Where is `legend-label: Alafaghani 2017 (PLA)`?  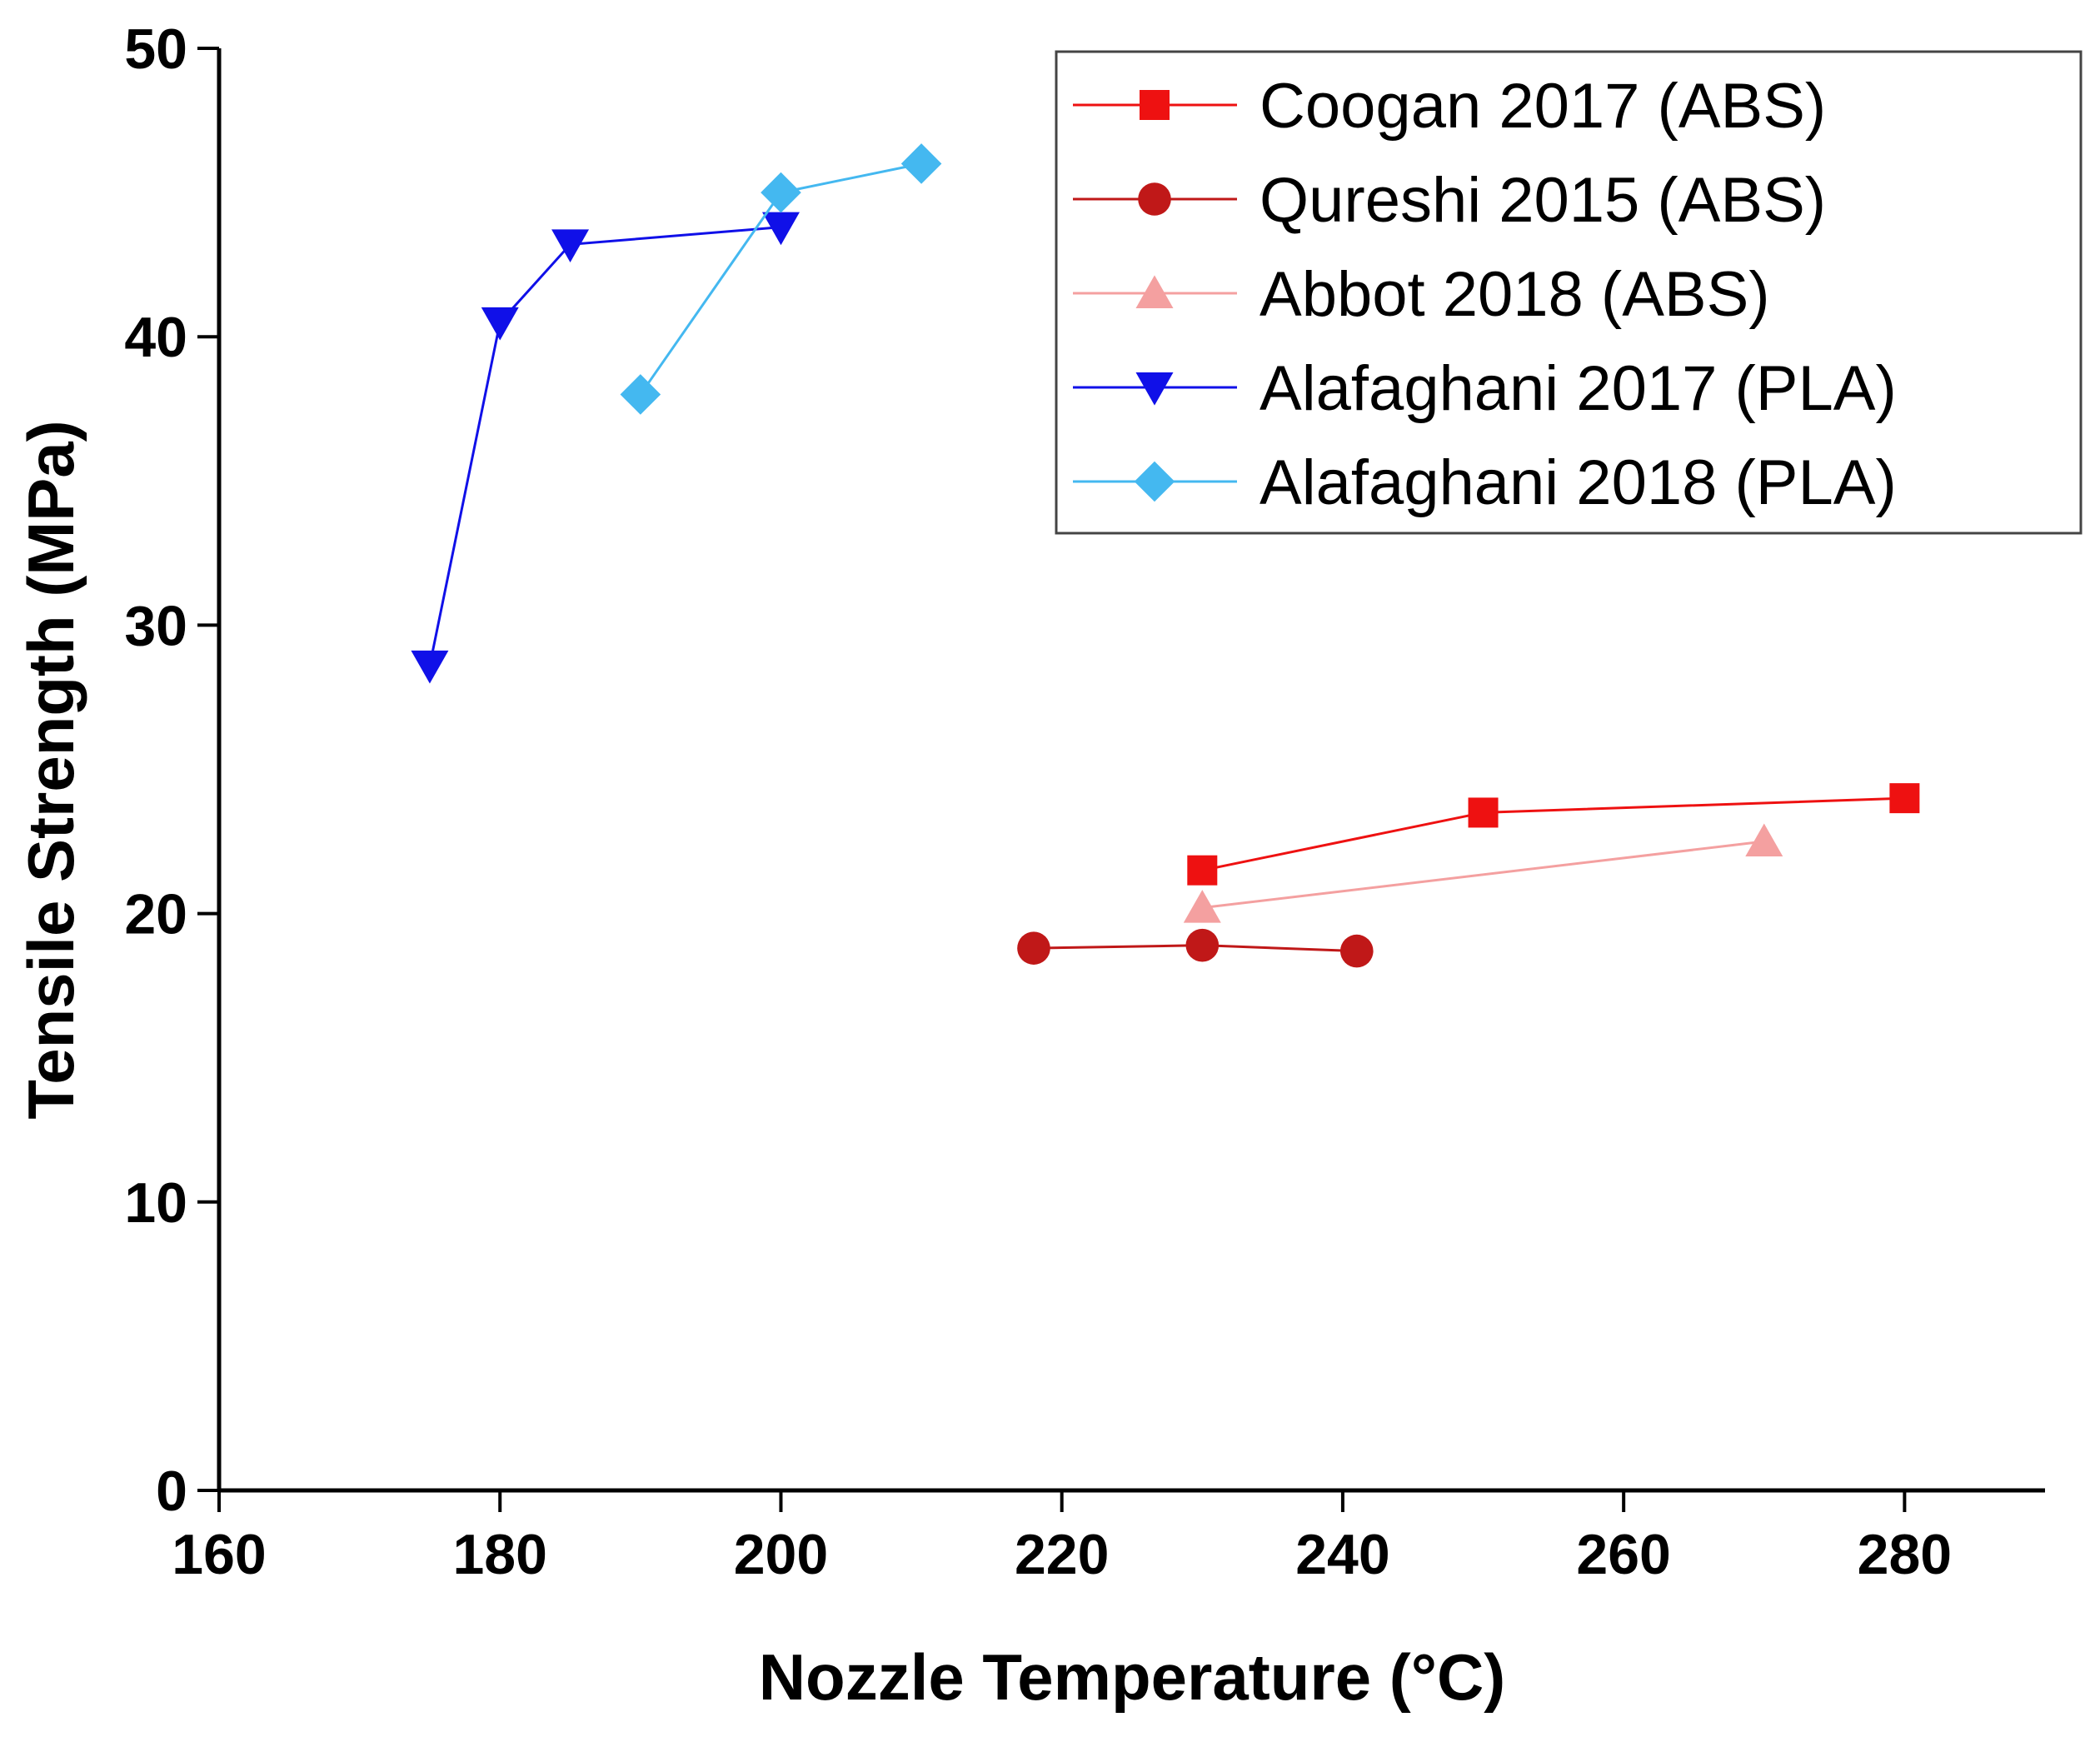 legend-label: Alafaghani 2017 (PLA) is located at coordinates (1578, 388).